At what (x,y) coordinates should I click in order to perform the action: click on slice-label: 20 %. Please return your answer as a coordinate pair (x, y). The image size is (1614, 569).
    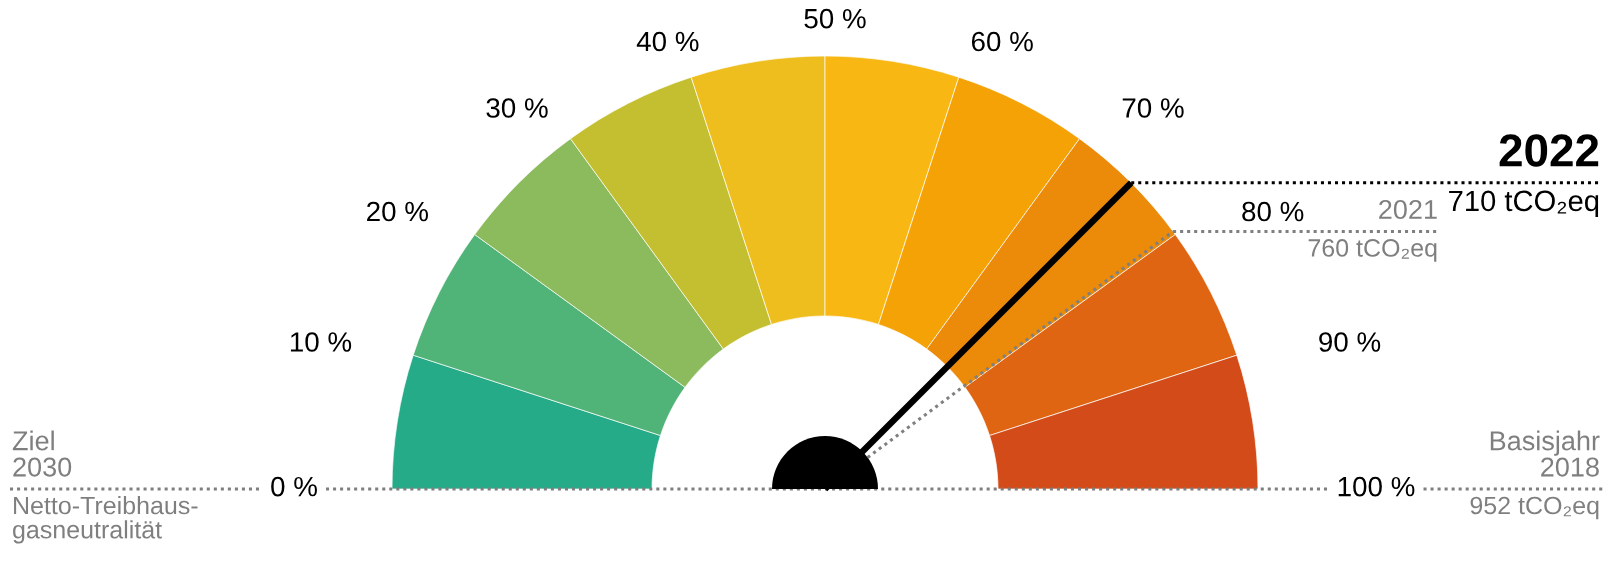
    Looking at the image, I should click on (397, 211).